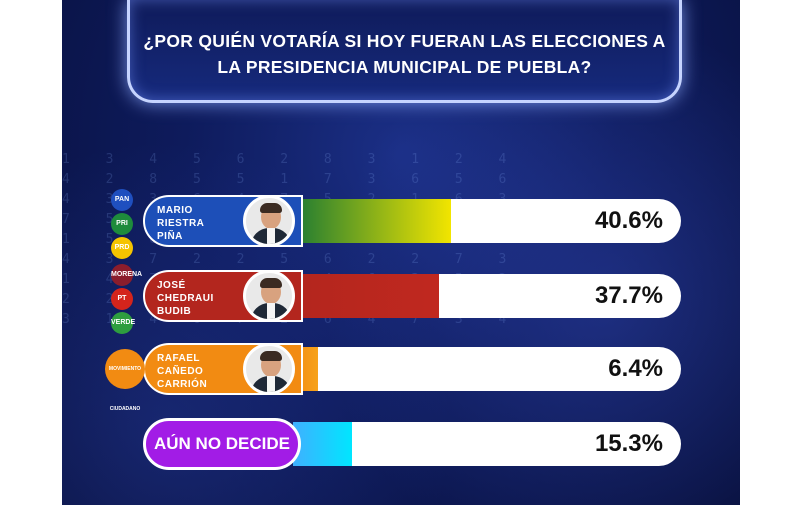  Describe the element at coordinates (628, 443) in the screenshot. I see `data-label: 15.3%` at that location.